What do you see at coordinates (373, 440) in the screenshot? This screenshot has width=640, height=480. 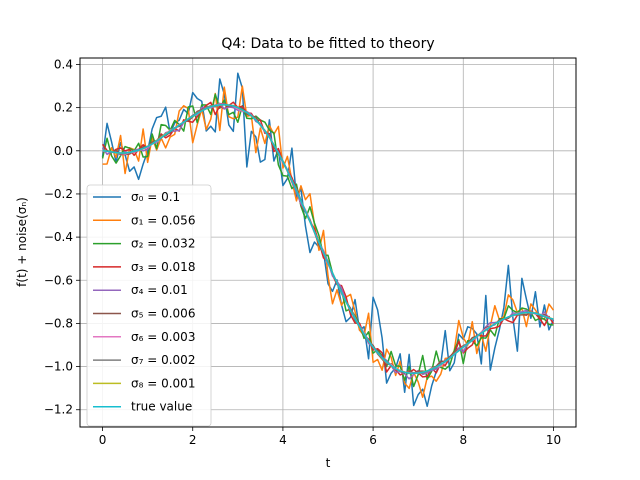 I see `x-tick-label: 6` at bounding box center [373, 440].